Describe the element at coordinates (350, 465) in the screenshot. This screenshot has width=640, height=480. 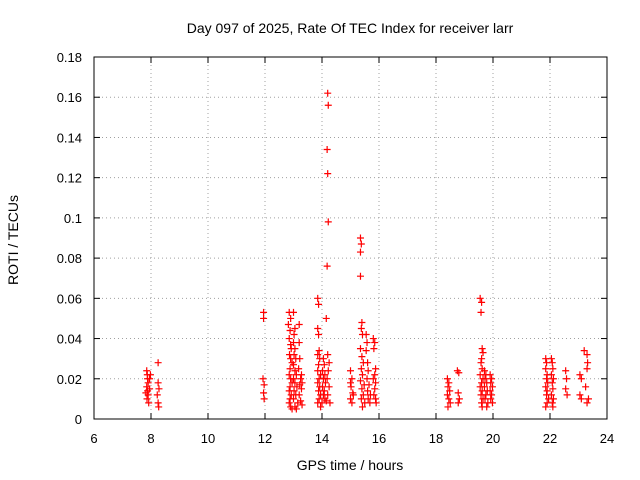
I see `x-axis-label: GPS time / hours` at that location.